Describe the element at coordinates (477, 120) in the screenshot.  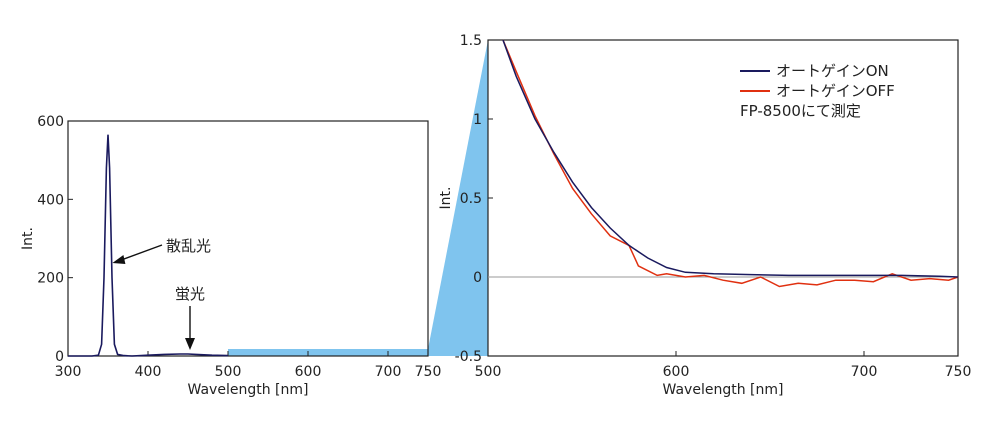
I see `y-tick-label: 1` at that location.